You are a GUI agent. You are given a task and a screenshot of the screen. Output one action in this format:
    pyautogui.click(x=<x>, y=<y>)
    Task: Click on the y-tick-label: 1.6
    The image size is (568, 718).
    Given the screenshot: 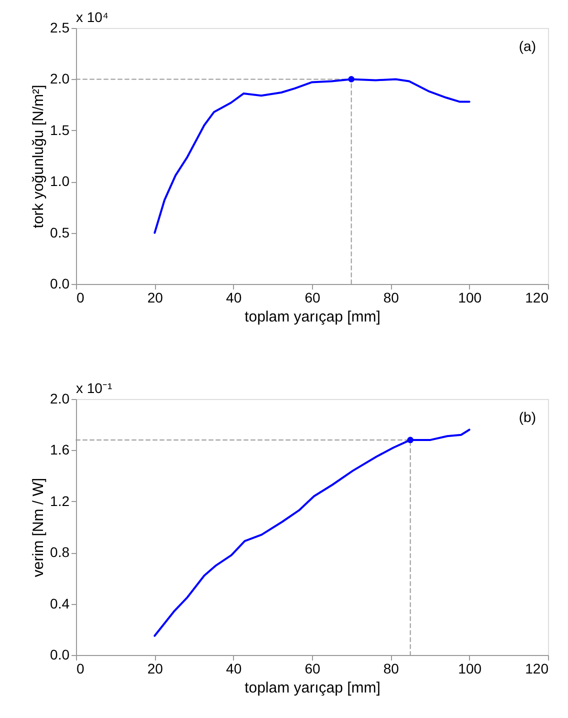 What is the action you would take?
    pyautogui.click(x=60, y=450)
    